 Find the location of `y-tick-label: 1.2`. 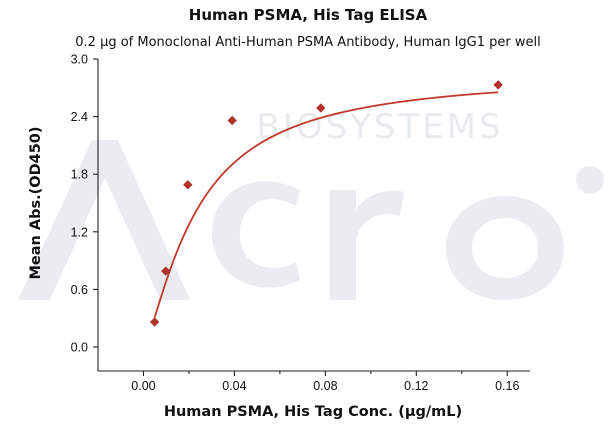

y-tick-label: 1.2 is located at coordinates (79, 232).